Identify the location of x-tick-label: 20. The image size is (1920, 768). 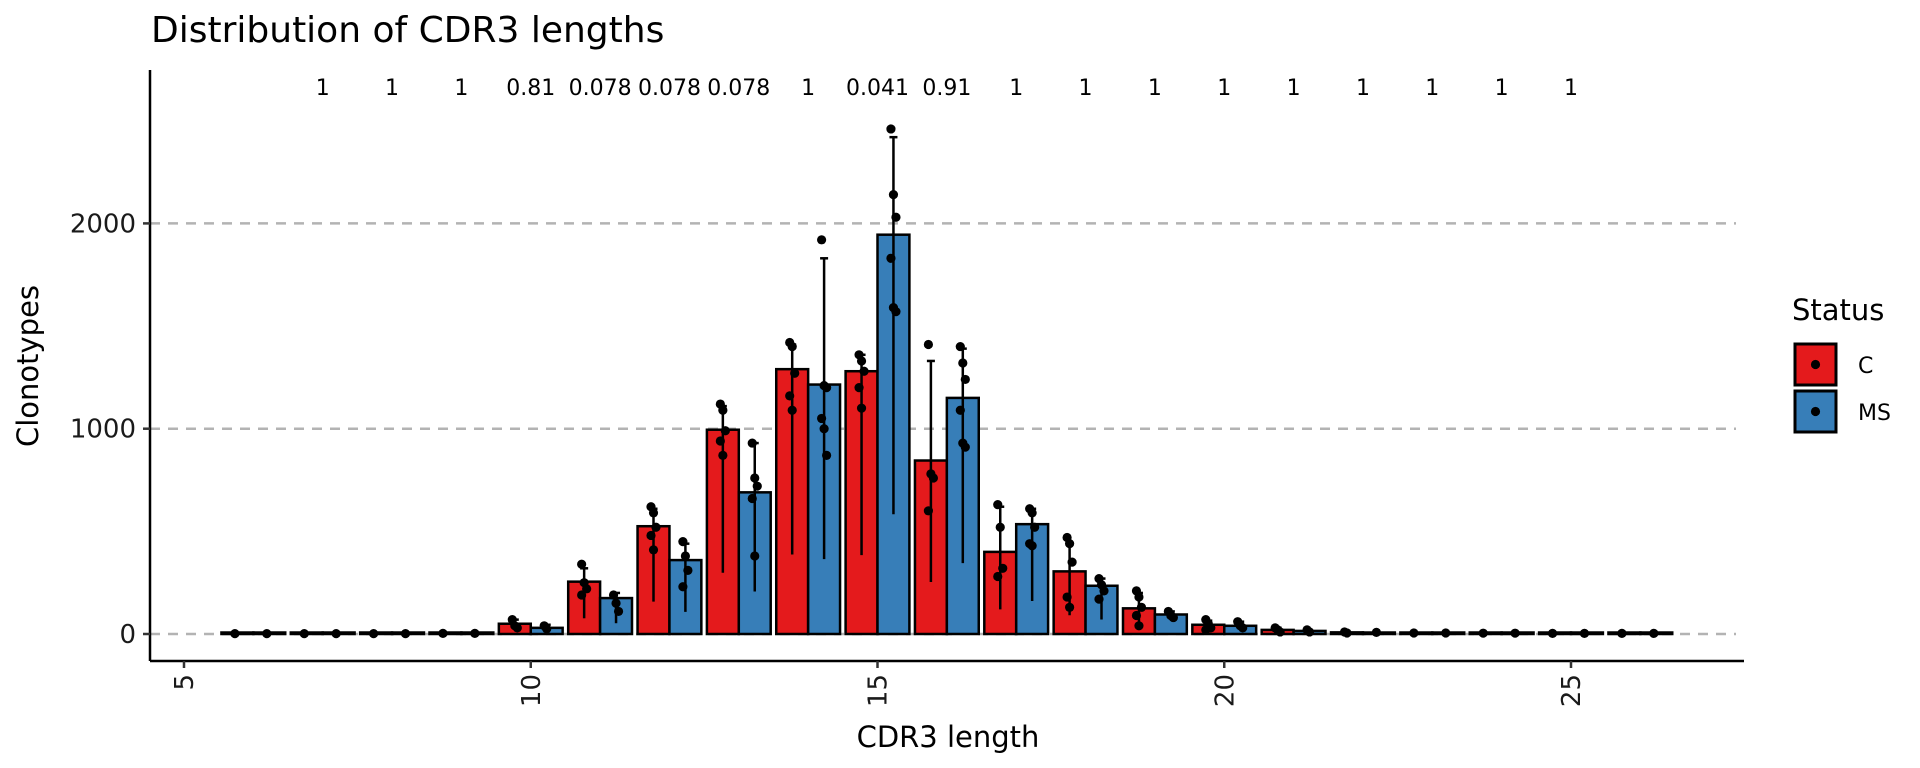
(1225, 690).